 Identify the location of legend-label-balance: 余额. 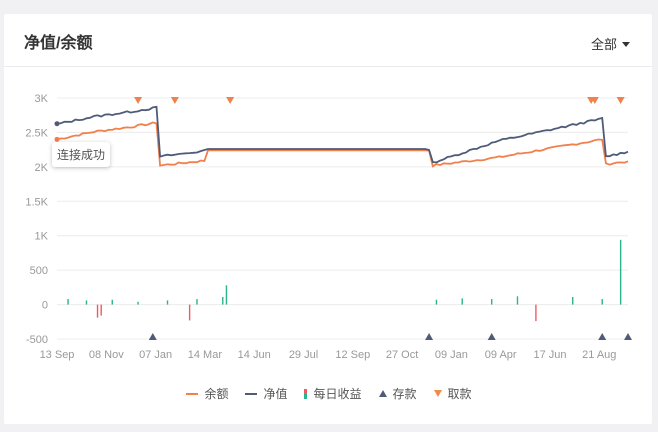
(216, 394).